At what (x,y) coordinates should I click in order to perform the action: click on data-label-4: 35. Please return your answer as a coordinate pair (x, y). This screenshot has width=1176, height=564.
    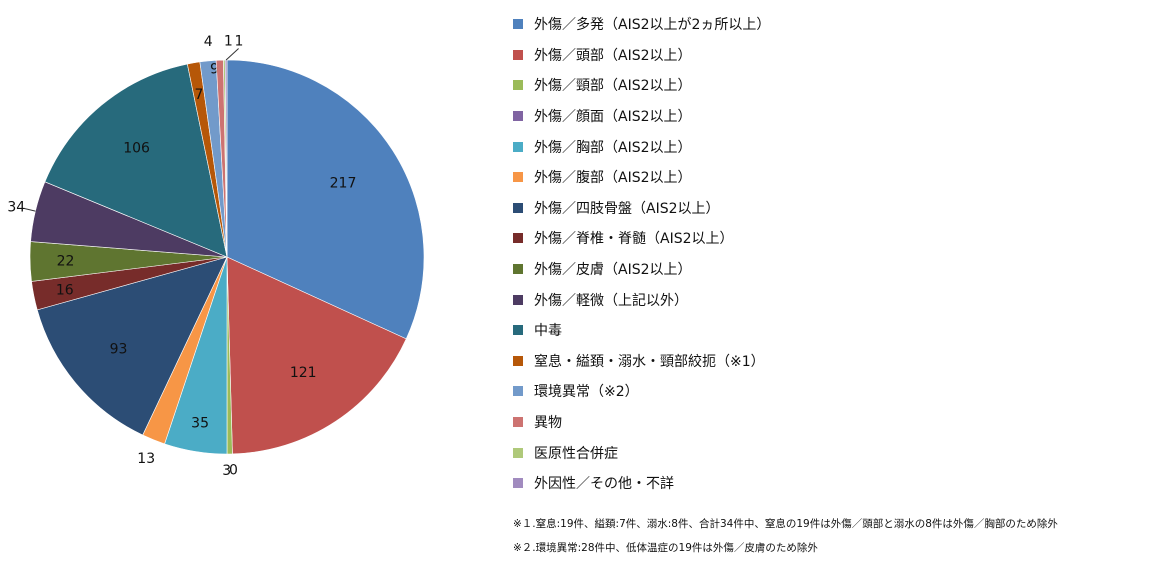
    Looking at the image, I should click on (200, 423).